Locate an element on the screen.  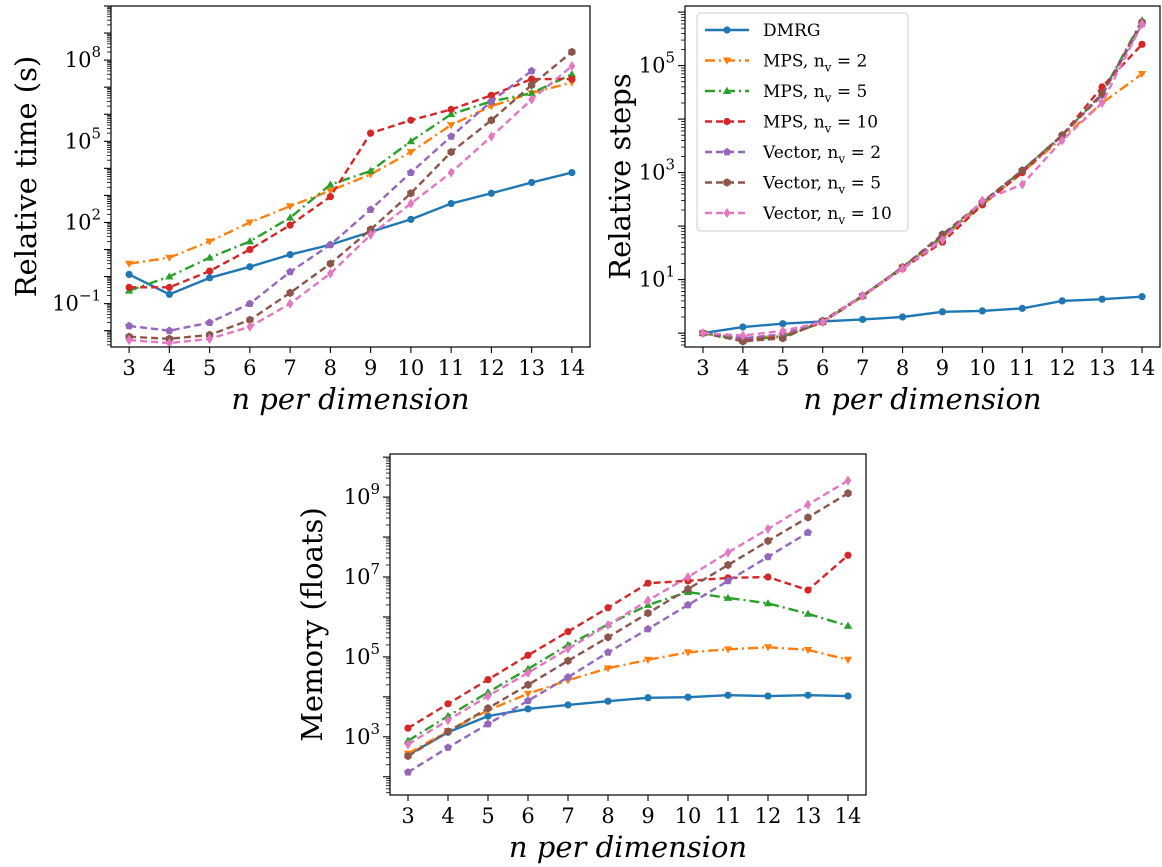
legend-entry: MPS, nv = 5 is located at coordinates (786, 93).